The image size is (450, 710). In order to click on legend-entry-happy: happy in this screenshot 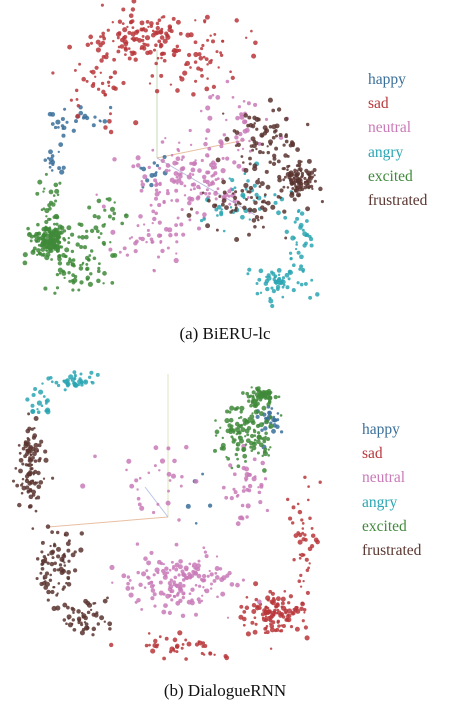, I will do `click(381, 429)`.